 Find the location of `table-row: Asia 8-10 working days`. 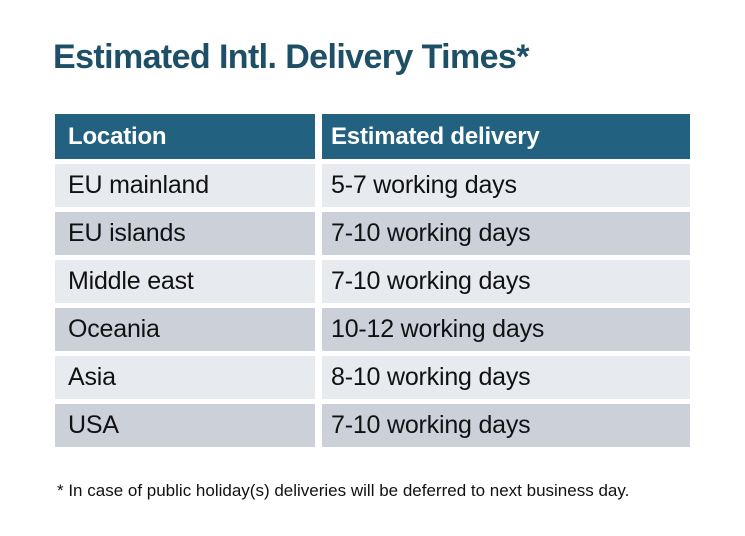

table-row: Asia 8-10 working days is located at coordinates (372, 377).